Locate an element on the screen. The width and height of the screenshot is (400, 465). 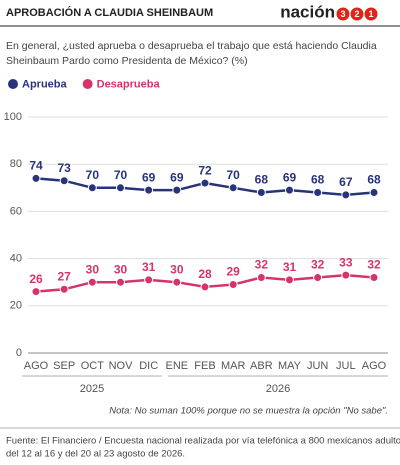
y-tick-label: 40 is located at coordinates (16, 259).